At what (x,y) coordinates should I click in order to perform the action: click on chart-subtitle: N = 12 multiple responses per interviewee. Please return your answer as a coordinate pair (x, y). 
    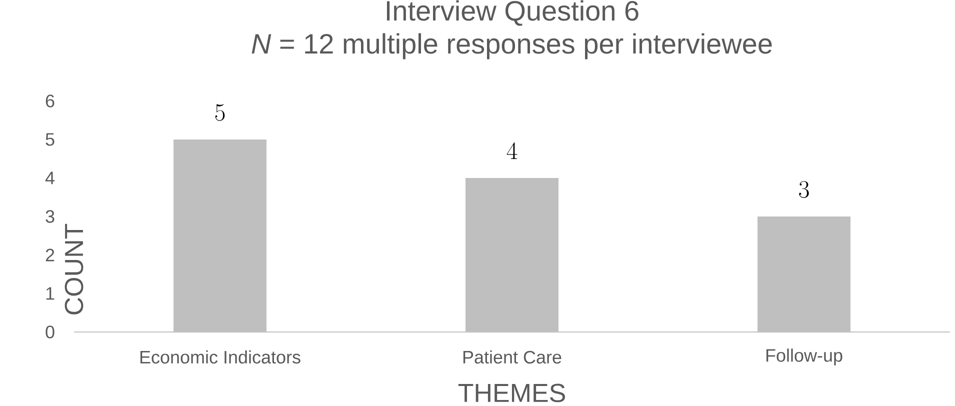
    Looking at the image, I should click on (512, 46).